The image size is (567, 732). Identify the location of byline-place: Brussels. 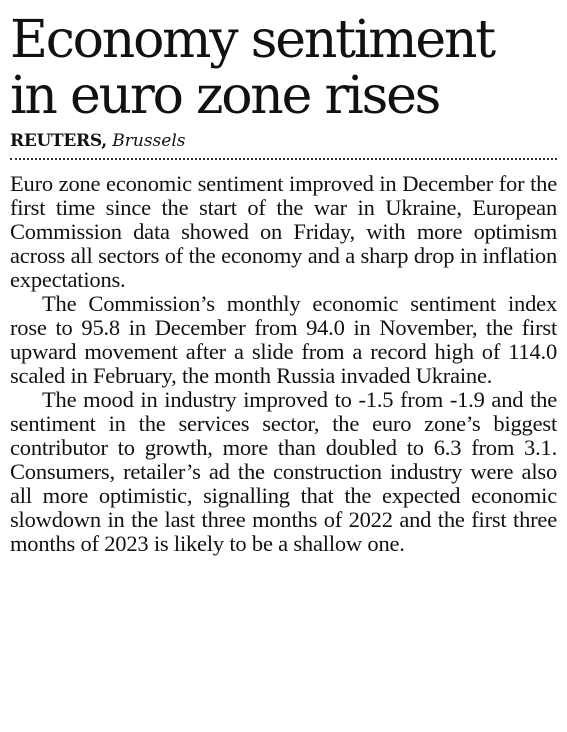
(149, 141).